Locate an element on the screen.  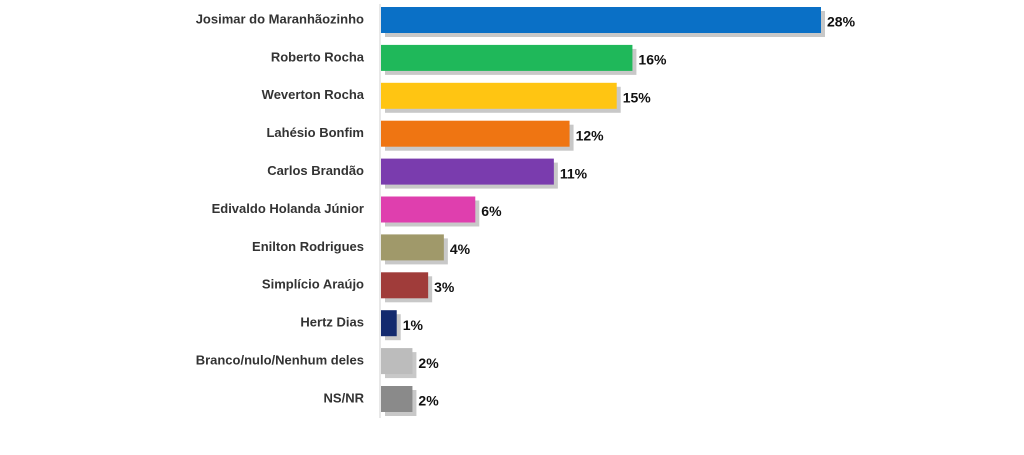
category-label: Enilton Rodrigues is located at coordinates (308, 246).